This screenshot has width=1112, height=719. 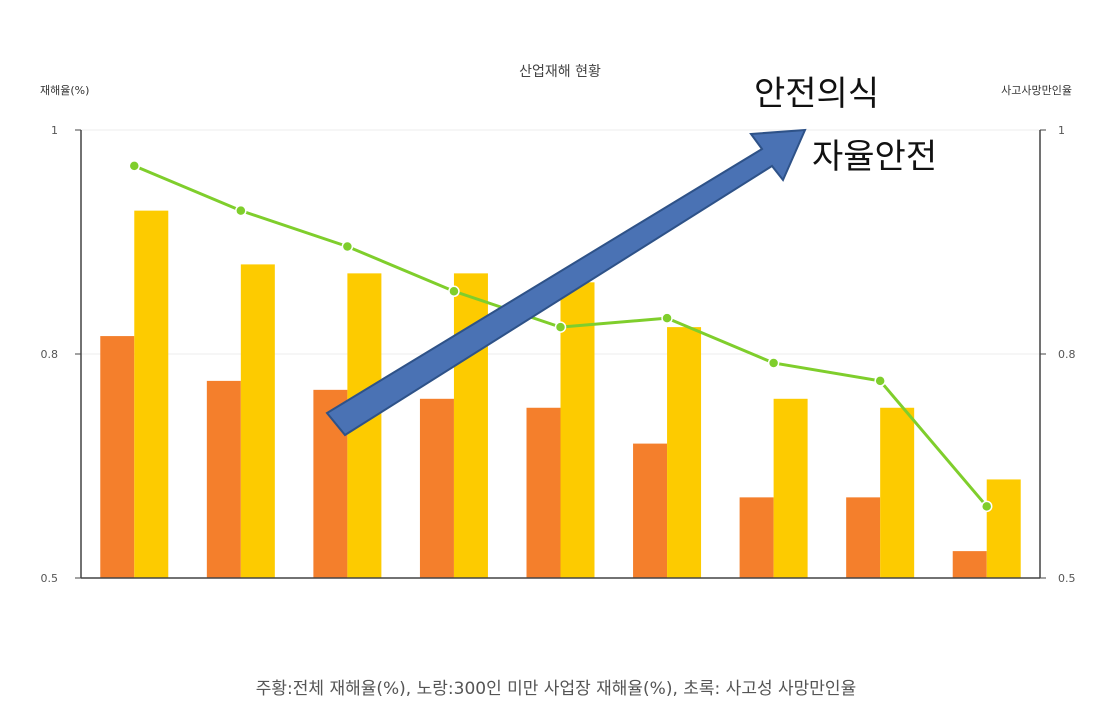 I want to click on right-axis-label: 사고사망만인율, so click(x=1036, y=90).